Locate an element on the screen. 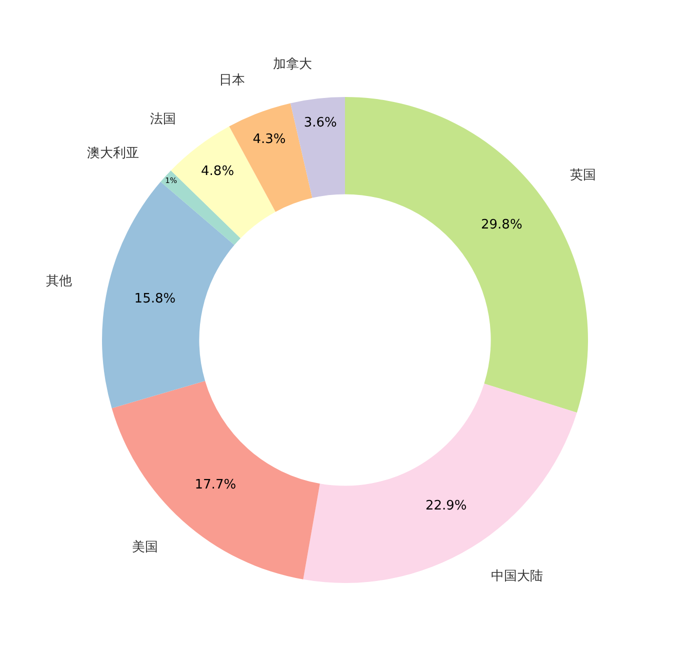 The width and height of the screenshot is (696, 670). slice-label: 日本 is located at coordinates (232, 80).